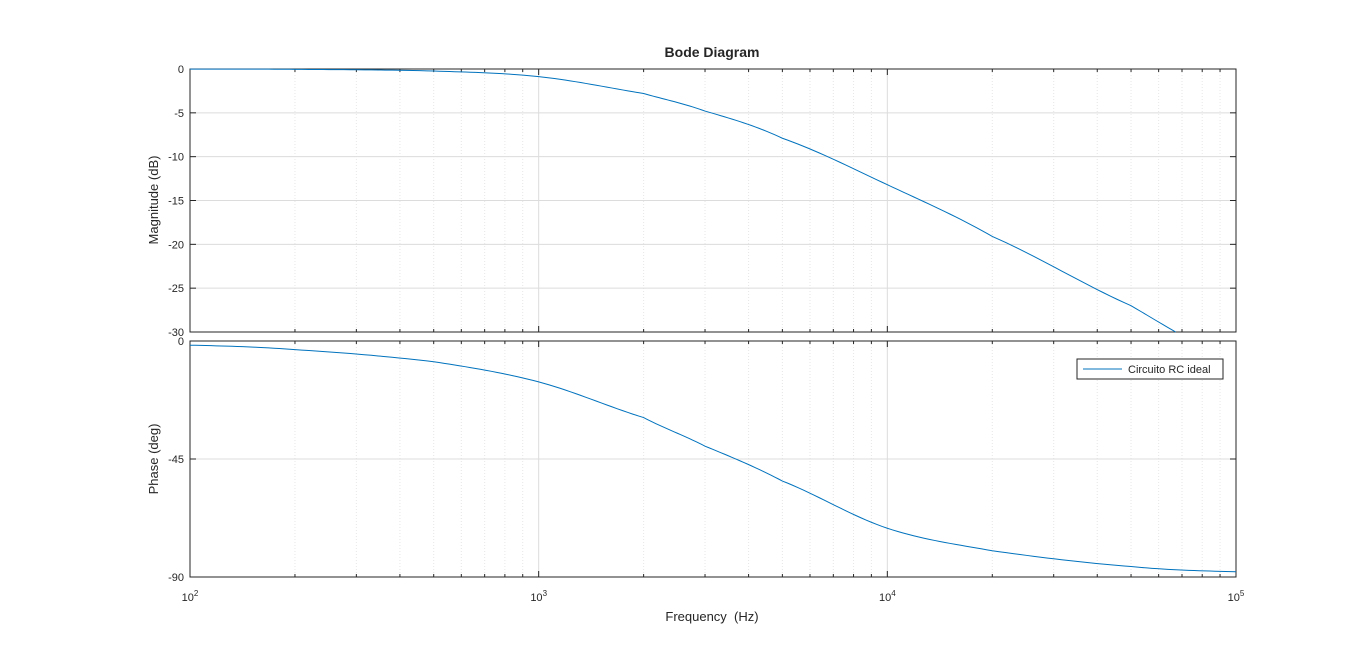 Image resolution: width=1366 pixels, height=651 pixels. What do you see at coordinates (153, 200) in the screenshot?
I see `magnitude-ylabel: Magnitude (dB)` at bounding box center [153, 200].